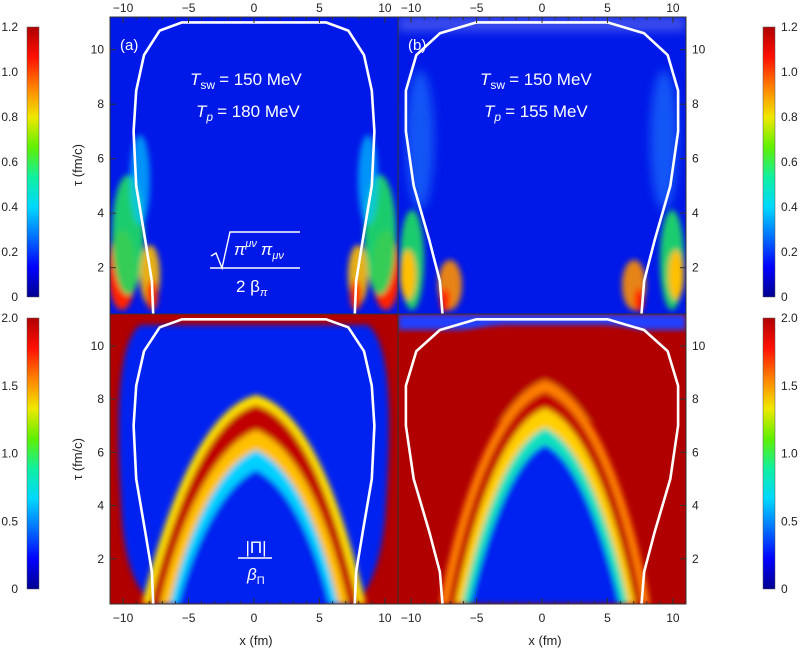  Describe the element at coordinates (77, 459) in the screenshot. I see `y-axis-label-bottom: τ (fm/c)` at that location.